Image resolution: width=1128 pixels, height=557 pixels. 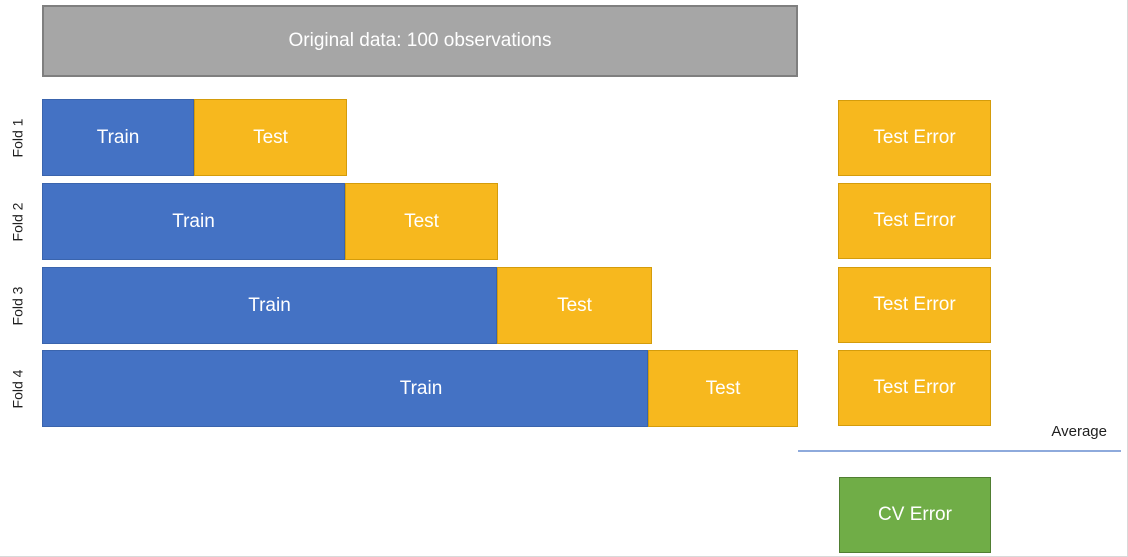 I want to click on original-data-label: Original data: 100 observations, so click(x=420, y=40).